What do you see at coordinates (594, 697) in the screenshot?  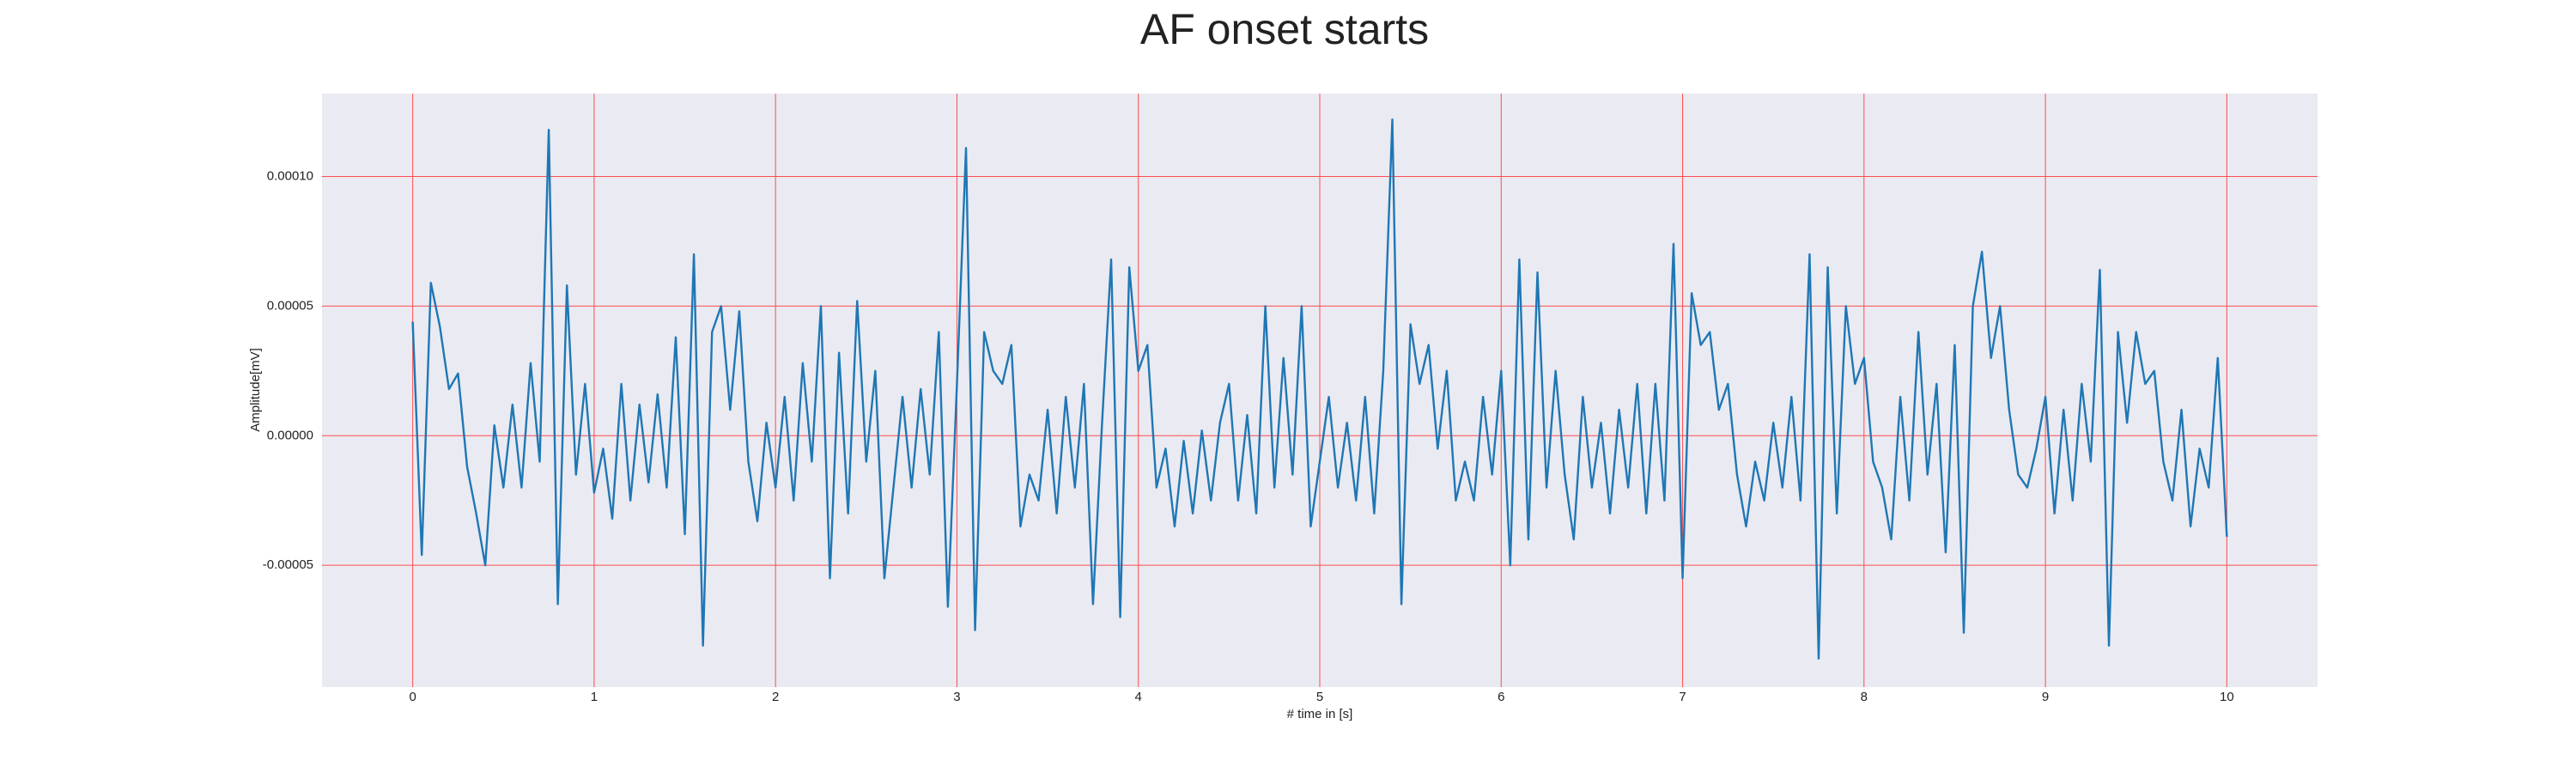 I see `x-tick-label: 1` at bounding box center [594, 697].